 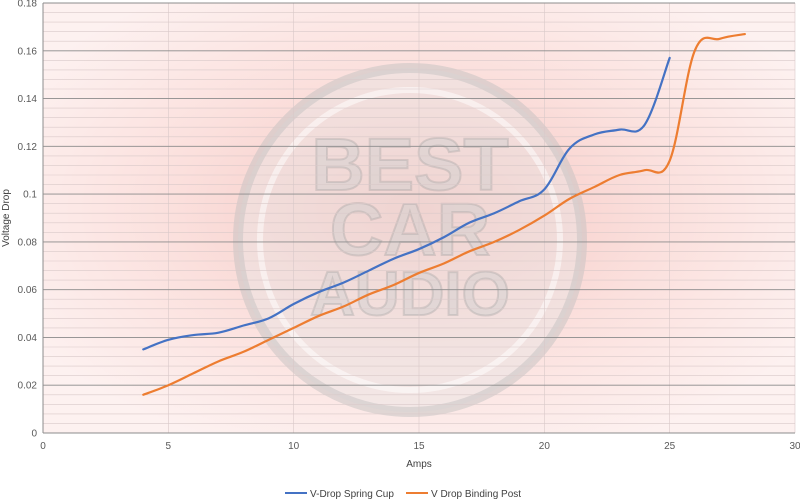 What do you see at coordinates (545, 446) in the screenshot?
I see `x-tick-label: 20` at bounding box center [545, 446].